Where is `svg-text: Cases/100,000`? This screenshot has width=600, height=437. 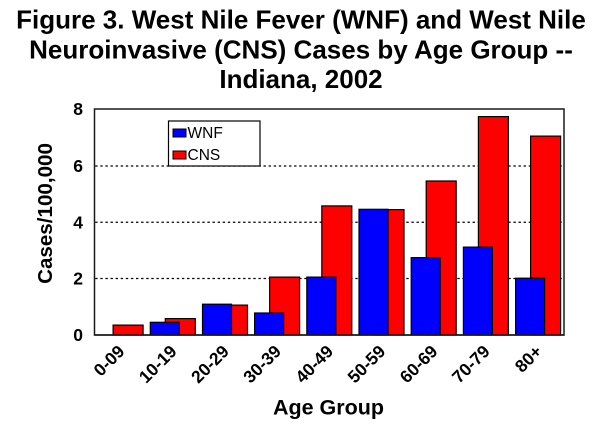
svg-text: Cases/100,000 is located at coordinates (45, 213).